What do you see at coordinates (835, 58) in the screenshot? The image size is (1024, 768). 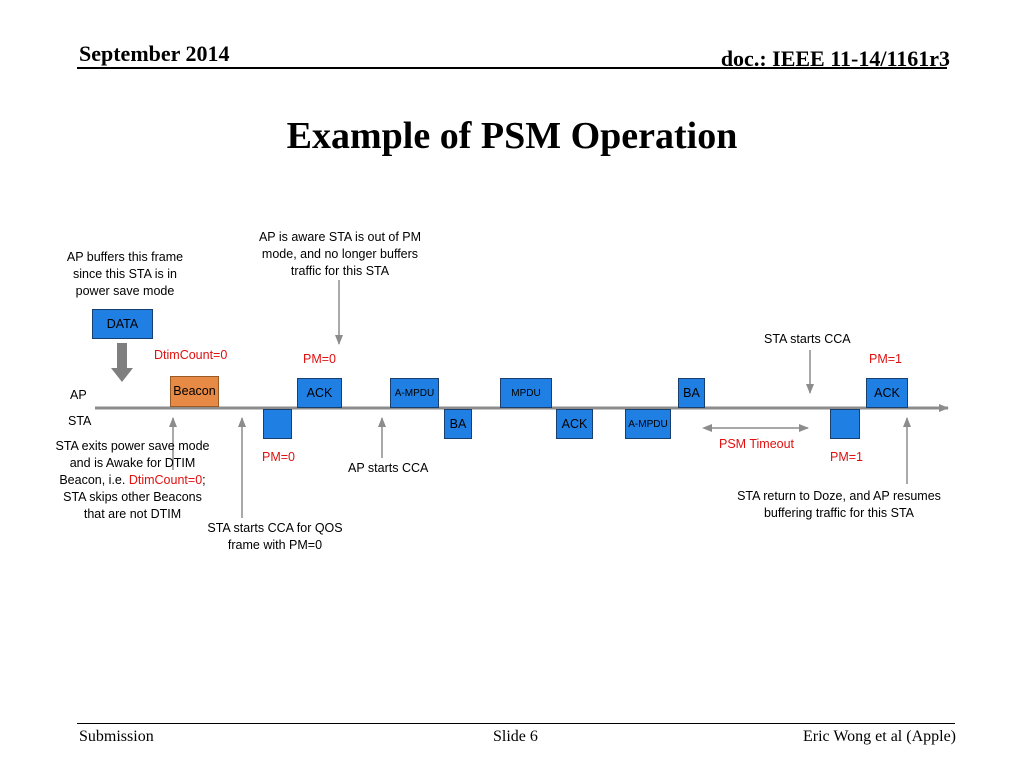 I see `header-doc-number: doc.: IEEE 11-14/1161r3` at bounding box center [835, 58].